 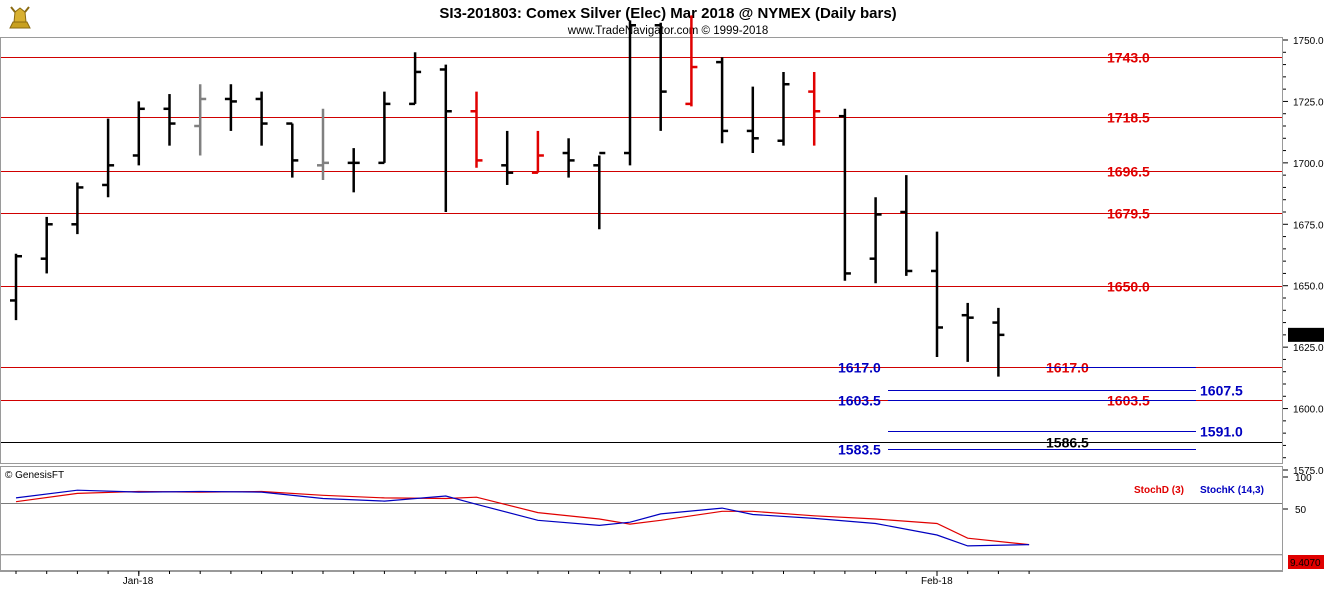 I want to click on credit-label: © GenesisFT, so click(x=34, y=475).